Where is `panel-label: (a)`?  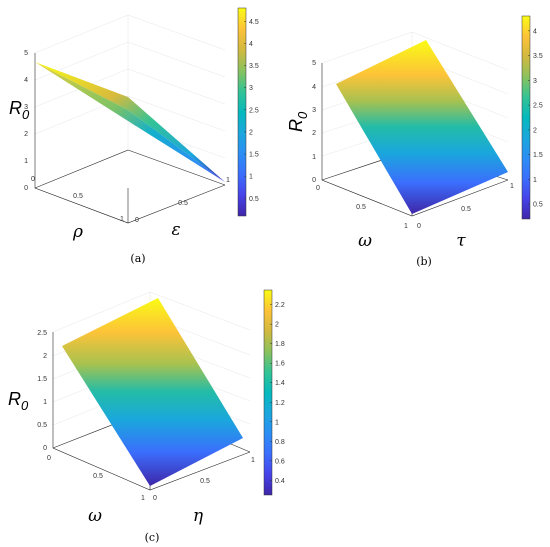 panel-label: (a) is located at coordinates (137, 258).